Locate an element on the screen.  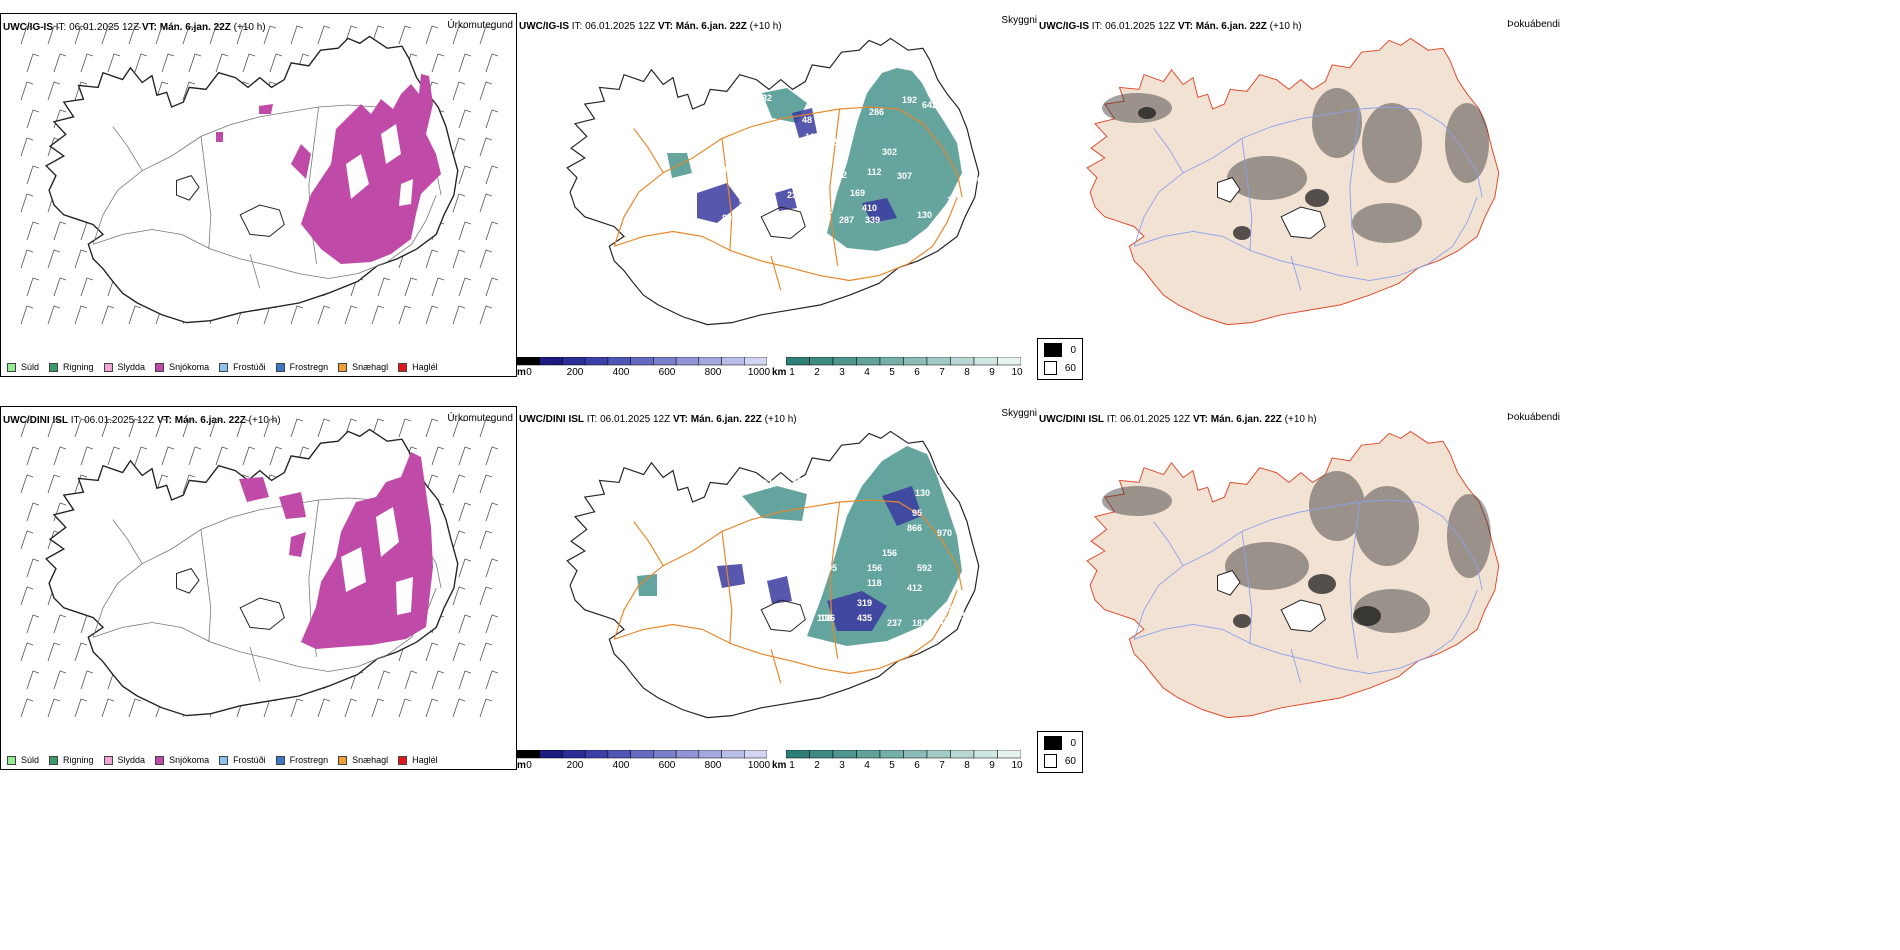
panel-title: Þokuábendi is located at coordinates (1533, 24).